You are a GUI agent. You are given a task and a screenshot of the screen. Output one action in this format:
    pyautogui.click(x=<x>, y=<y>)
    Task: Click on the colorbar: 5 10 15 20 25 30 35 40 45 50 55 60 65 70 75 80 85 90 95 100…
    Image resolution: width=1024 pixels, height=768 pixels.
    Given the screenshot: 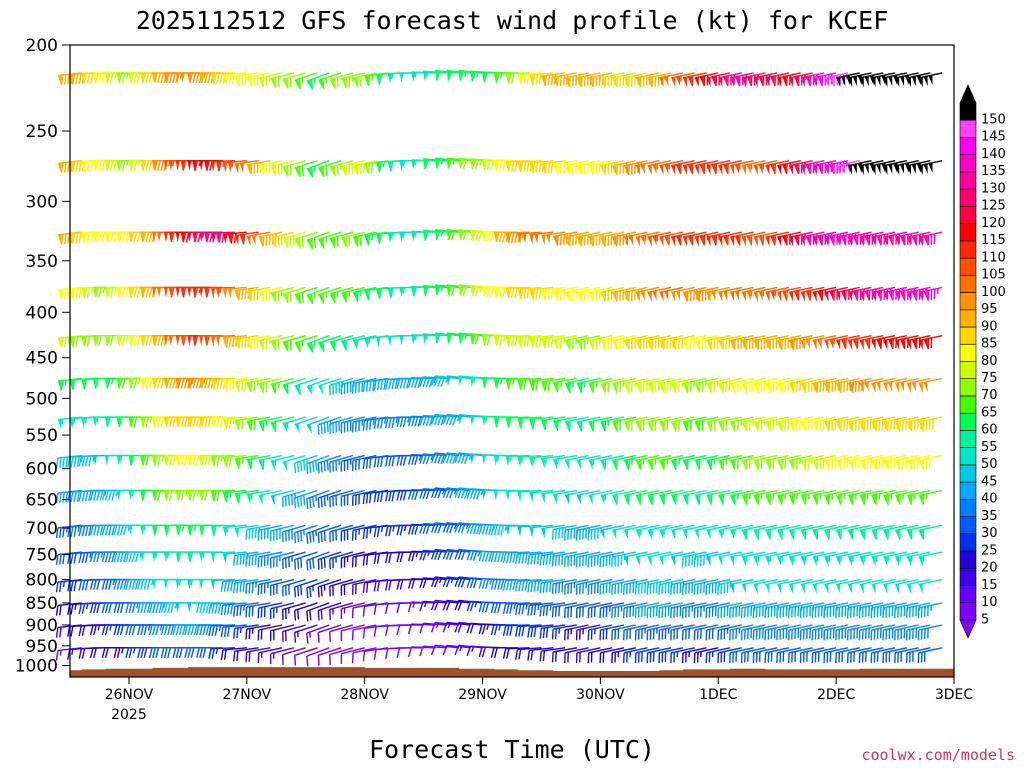 What is the action you would take?
    pyautogui.click(x=982, y=361)
    